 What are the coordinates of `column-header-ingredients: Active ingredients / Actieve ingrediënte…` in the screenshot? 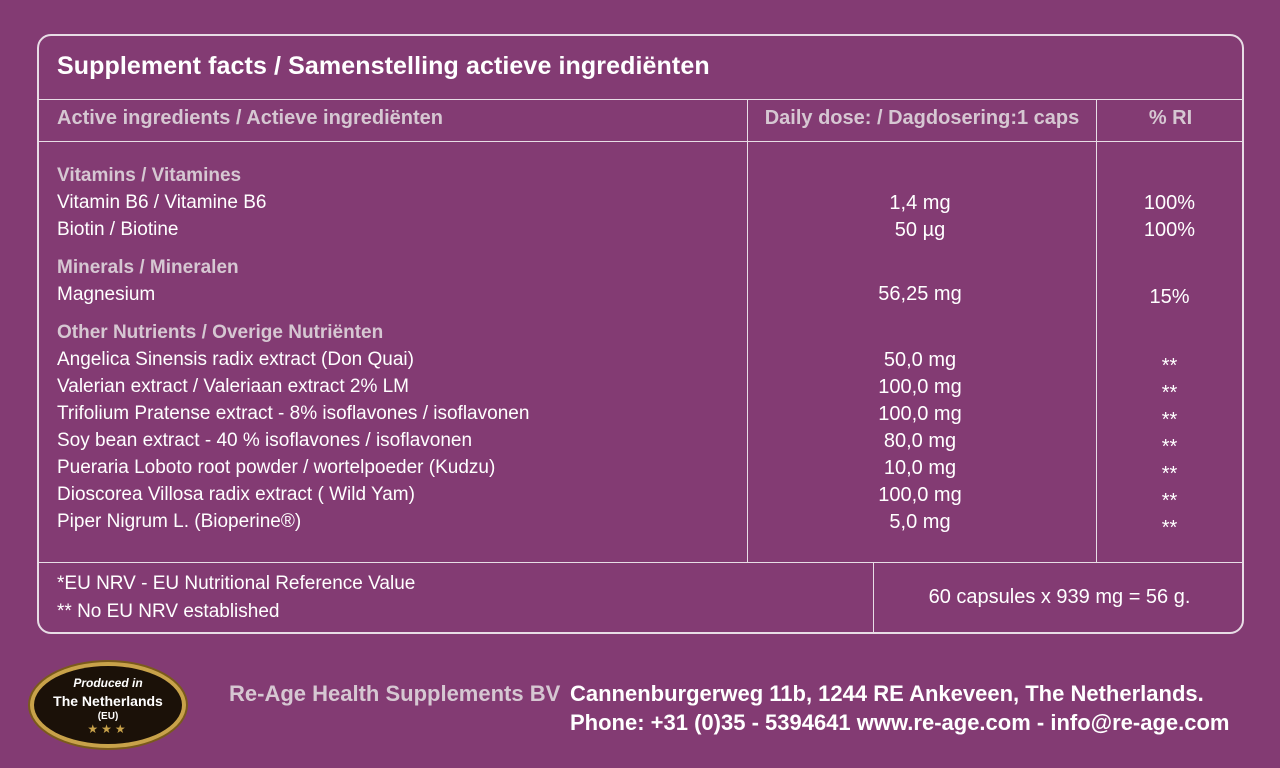 It's located at (250, 118).